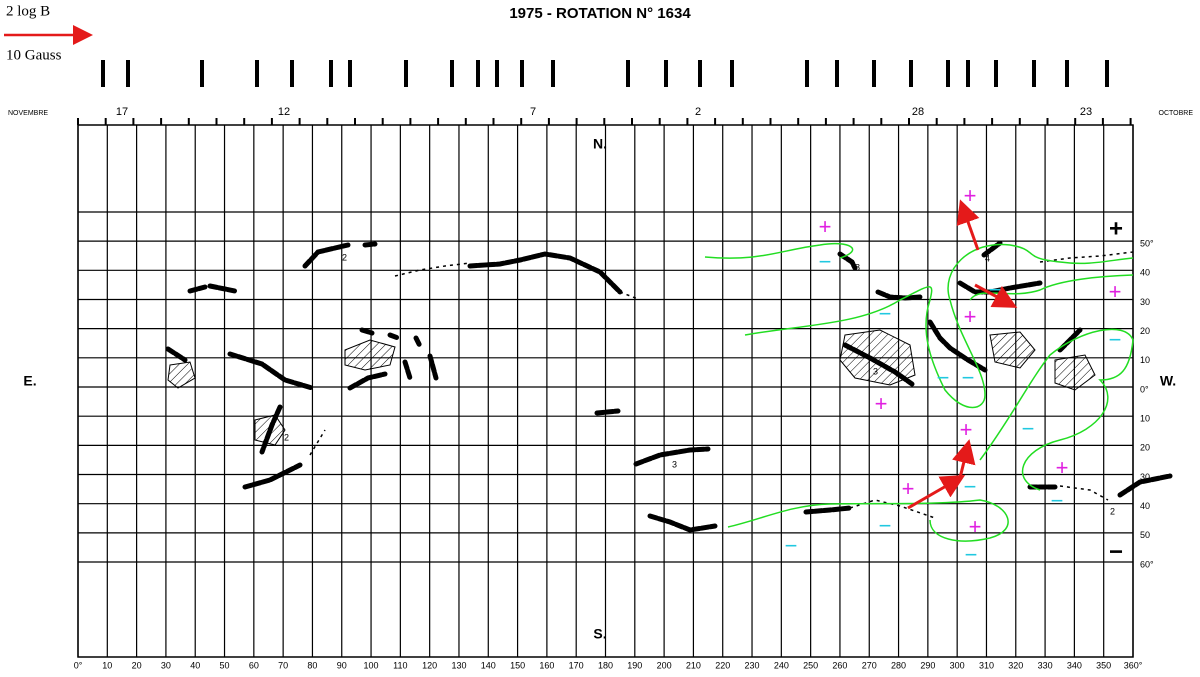 Image resolution: width=1200 pixels, height=677 pixels. I want to click on polarity-sign: +, so click(1116, 228).